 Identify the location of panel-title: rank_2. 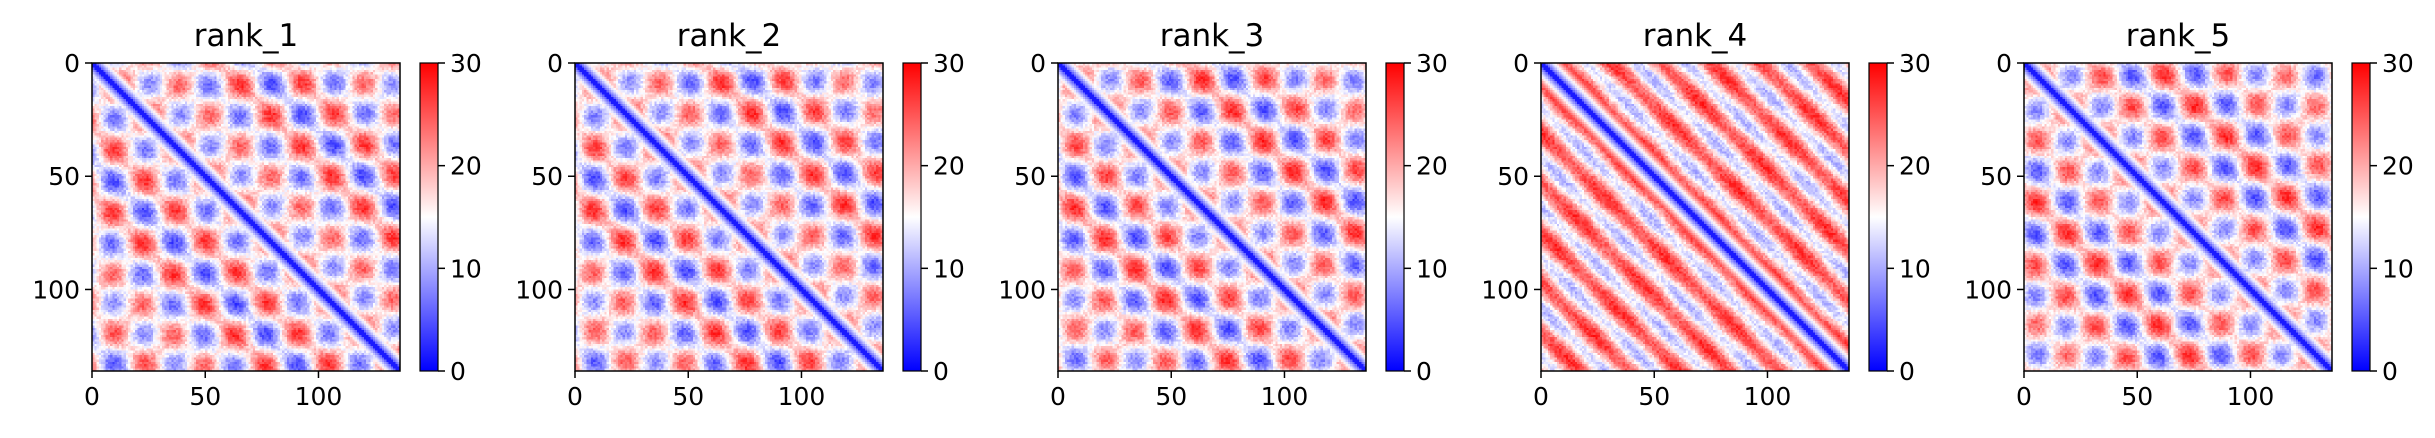
(729, 36).